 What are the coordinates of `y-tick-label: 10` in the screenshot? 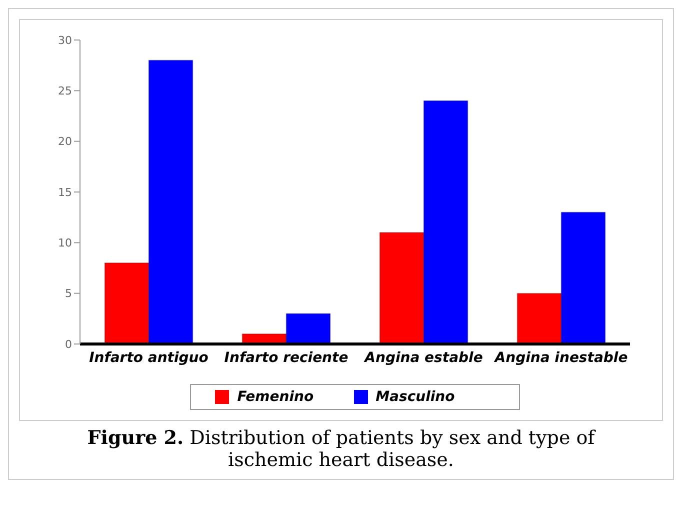 It's located at (65, 243).